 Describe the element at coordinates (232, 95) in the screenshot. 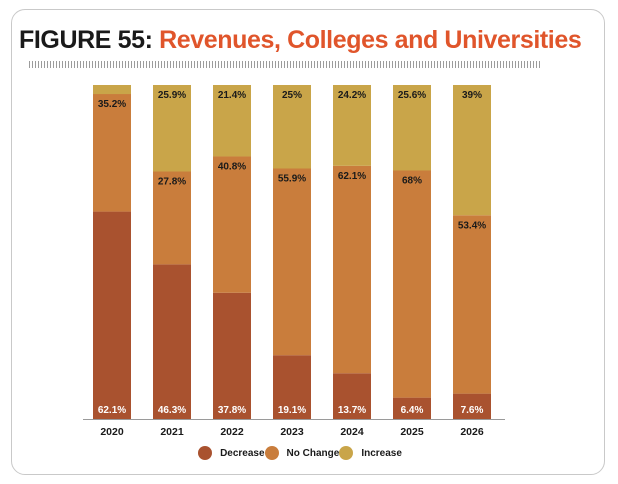

I see `data-label-increase-2022: 21.4%` at that location.